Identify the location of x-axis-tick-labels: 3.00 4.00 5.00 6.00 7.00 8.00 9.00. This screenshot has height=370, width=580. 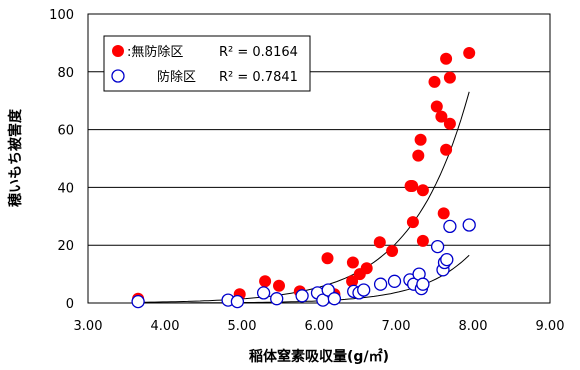
(319, 326).